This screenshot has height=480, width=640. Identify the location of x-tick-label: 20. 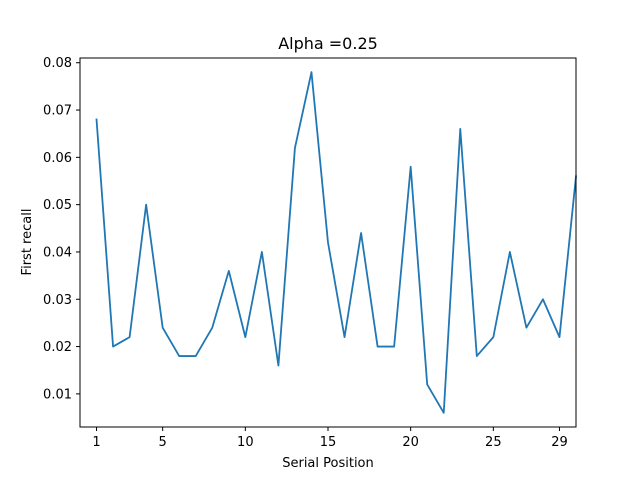
(410, 442).